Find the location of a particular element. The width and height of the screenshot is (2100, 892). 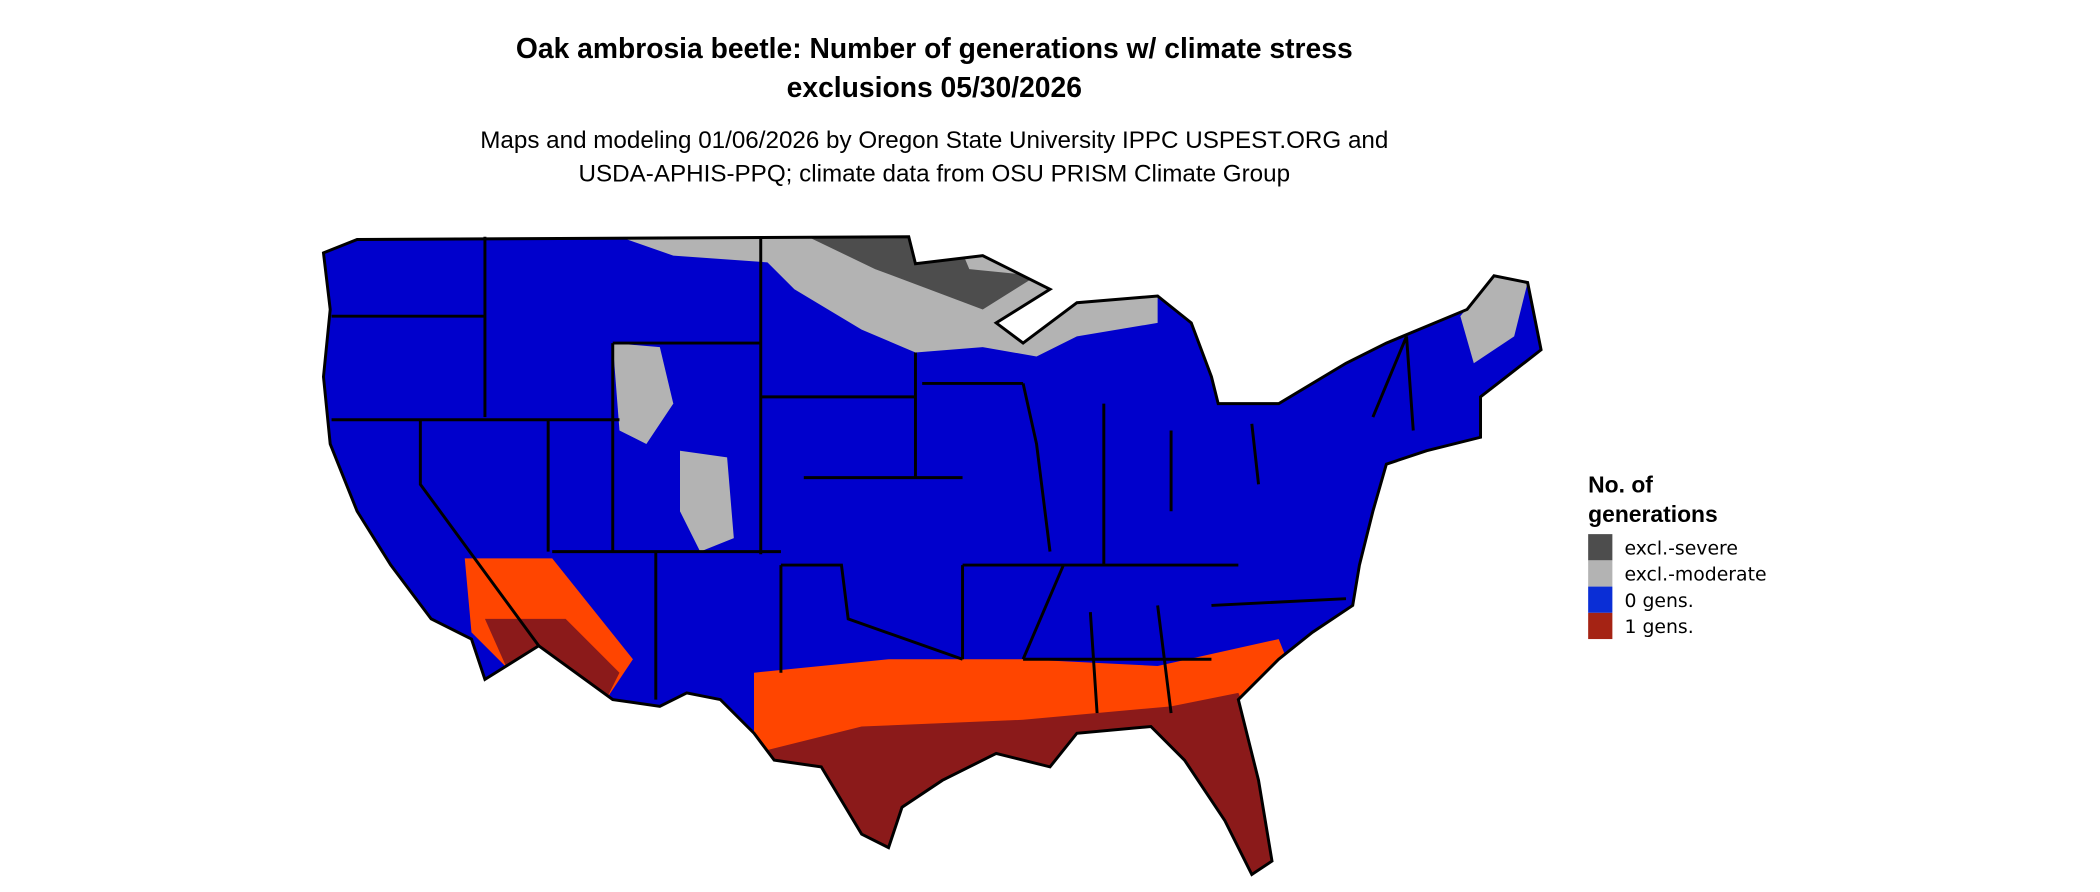

legend-swatch-excl-moderate is located at coordinates (1600, 573).